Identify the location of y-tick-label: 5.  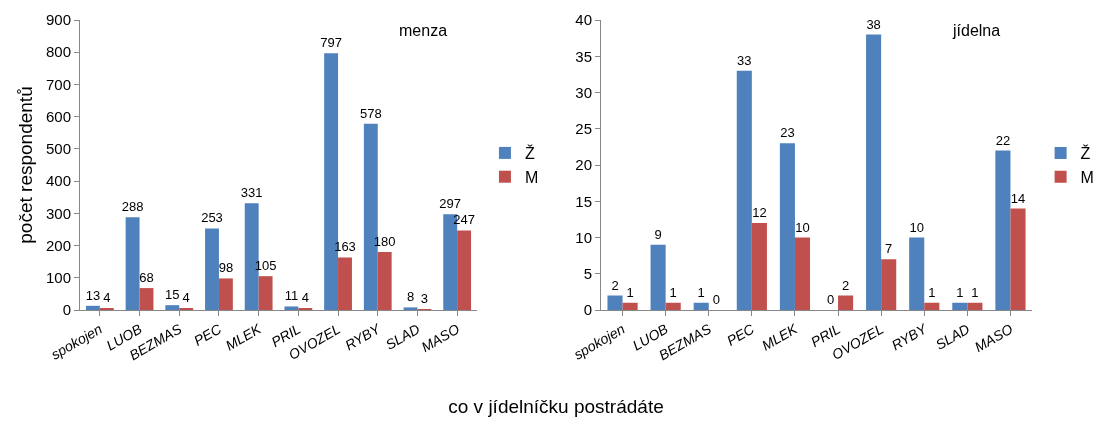
(587, 273).